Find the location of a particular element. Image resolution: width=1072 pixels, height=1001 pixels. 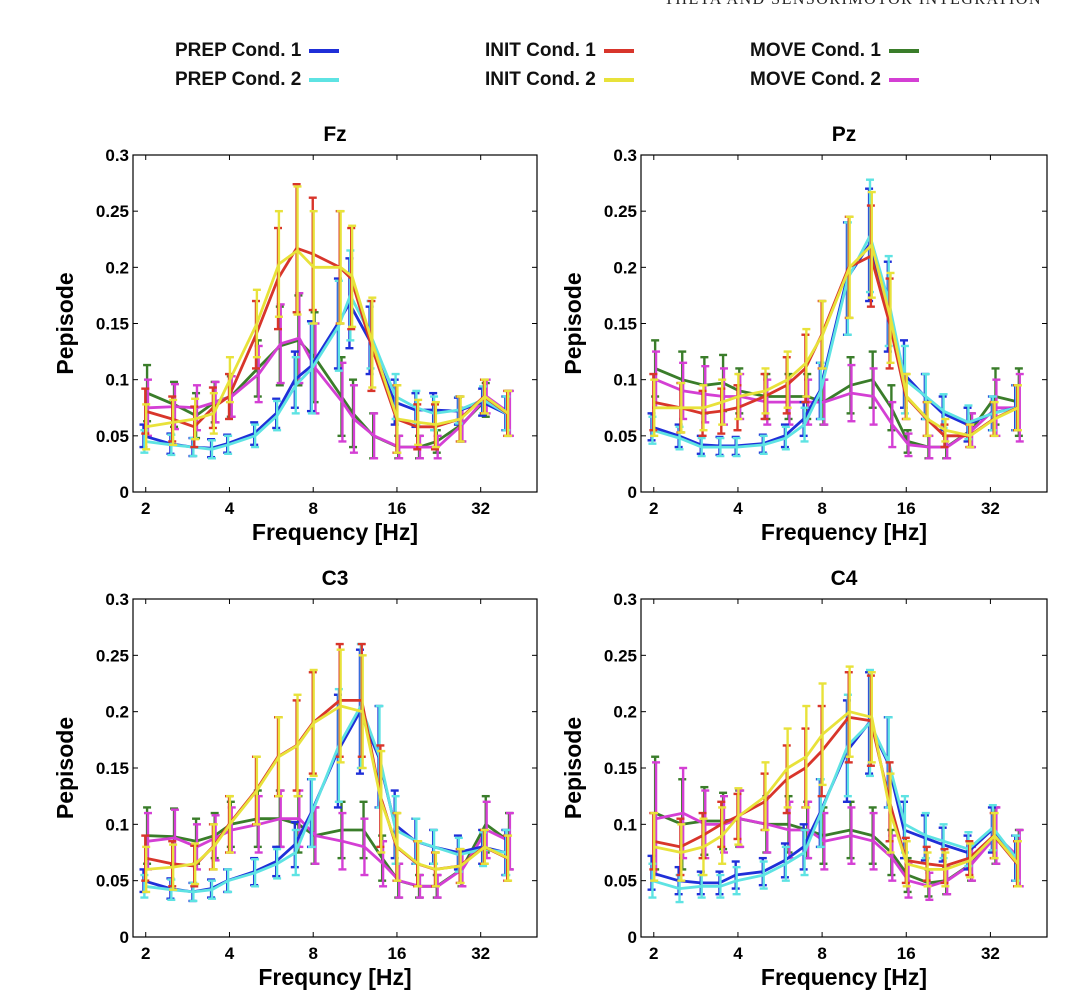

legend-label: MOVE Cond. 1 is located at coordinates (815, 50).